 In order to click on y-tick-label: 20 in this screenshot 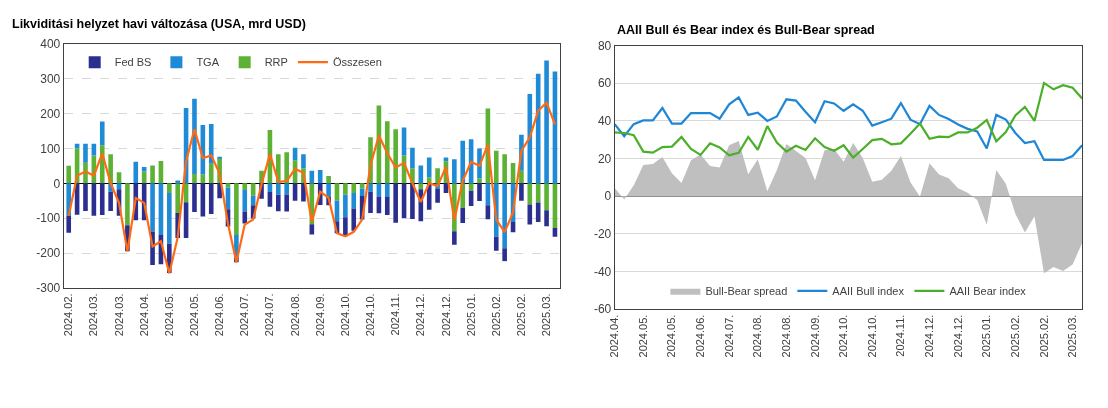, I will do `click(604, 158)`.